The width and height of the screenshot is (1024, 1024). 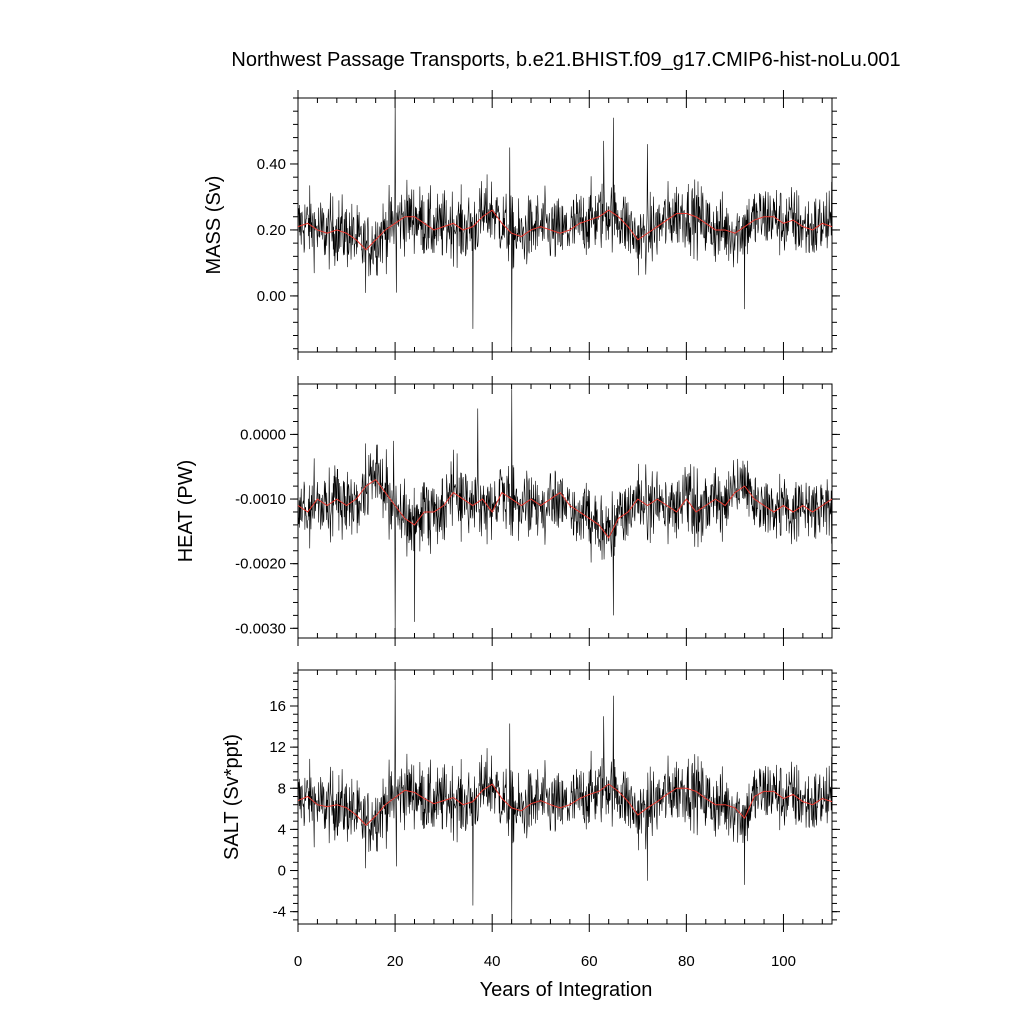 I want to click on heat-y-tick-label: -0.0010, so click(x=260, y=499).